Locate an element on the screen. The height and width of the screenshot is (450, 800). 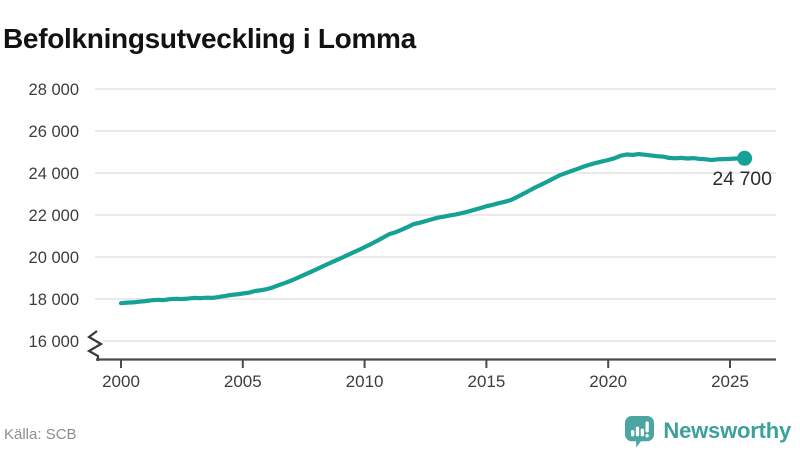
logo-bubble-shape is located at coordinates (640, 431).